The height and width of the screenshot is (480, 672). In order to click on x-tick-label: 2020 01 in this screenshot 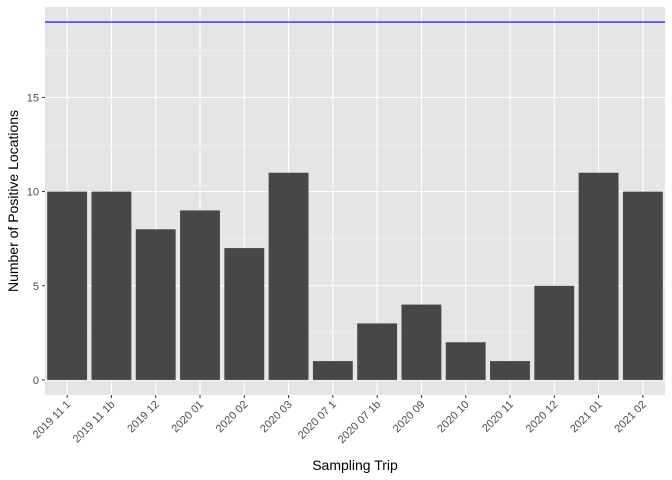, I will do `click(188, 417)`.